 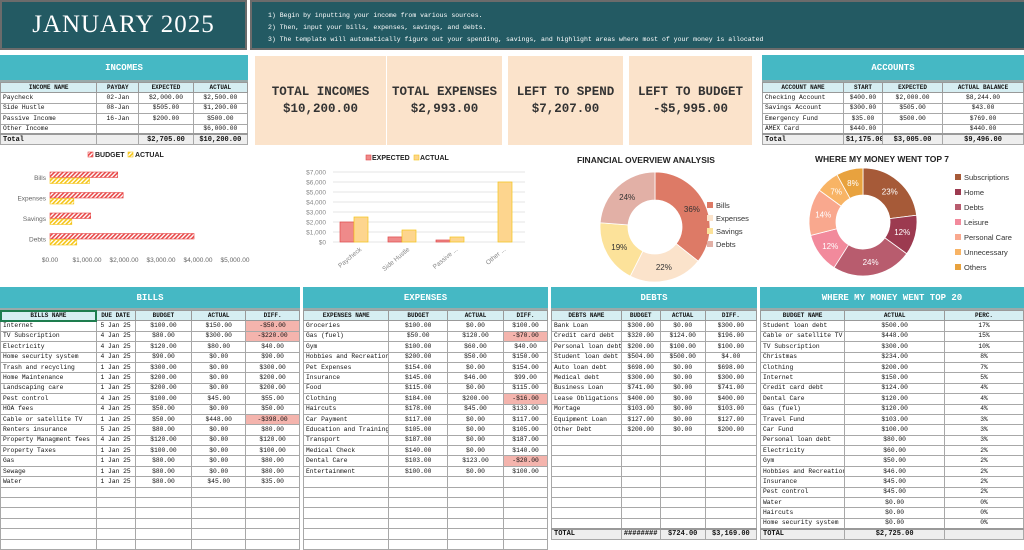 I want to click on table-cell: Student loan debt, so click(x=586, y=357).